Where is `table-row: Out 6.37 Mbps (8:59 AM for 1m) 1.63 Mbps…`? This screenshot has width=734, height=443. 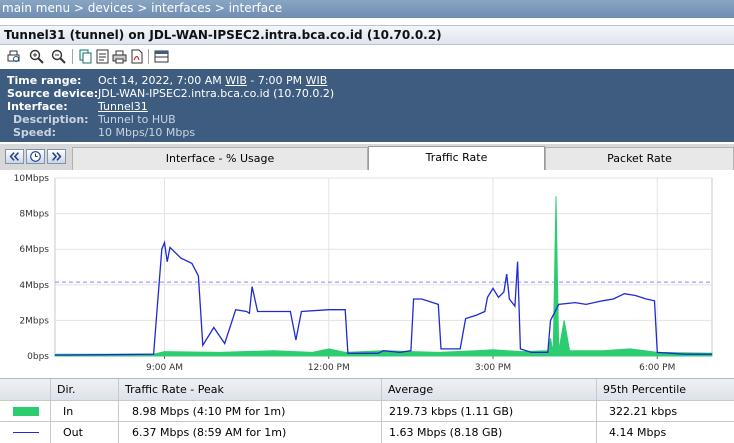
table-row: Out 6.37 Mbps (8:59 AM for 1m) 1.63 Mbps… is located at coordinates (367, 432).